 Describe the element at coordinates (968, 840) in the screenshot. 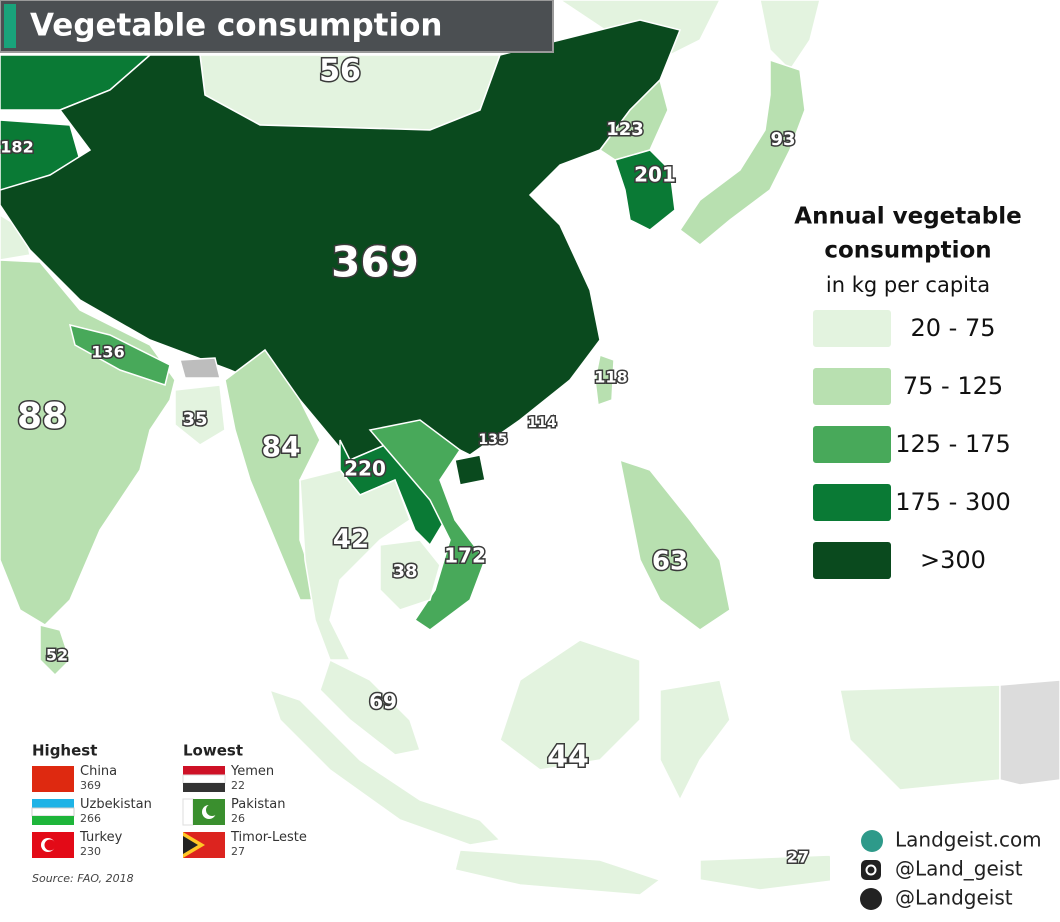

I see `credit-website: Landgeist.com` at that location.